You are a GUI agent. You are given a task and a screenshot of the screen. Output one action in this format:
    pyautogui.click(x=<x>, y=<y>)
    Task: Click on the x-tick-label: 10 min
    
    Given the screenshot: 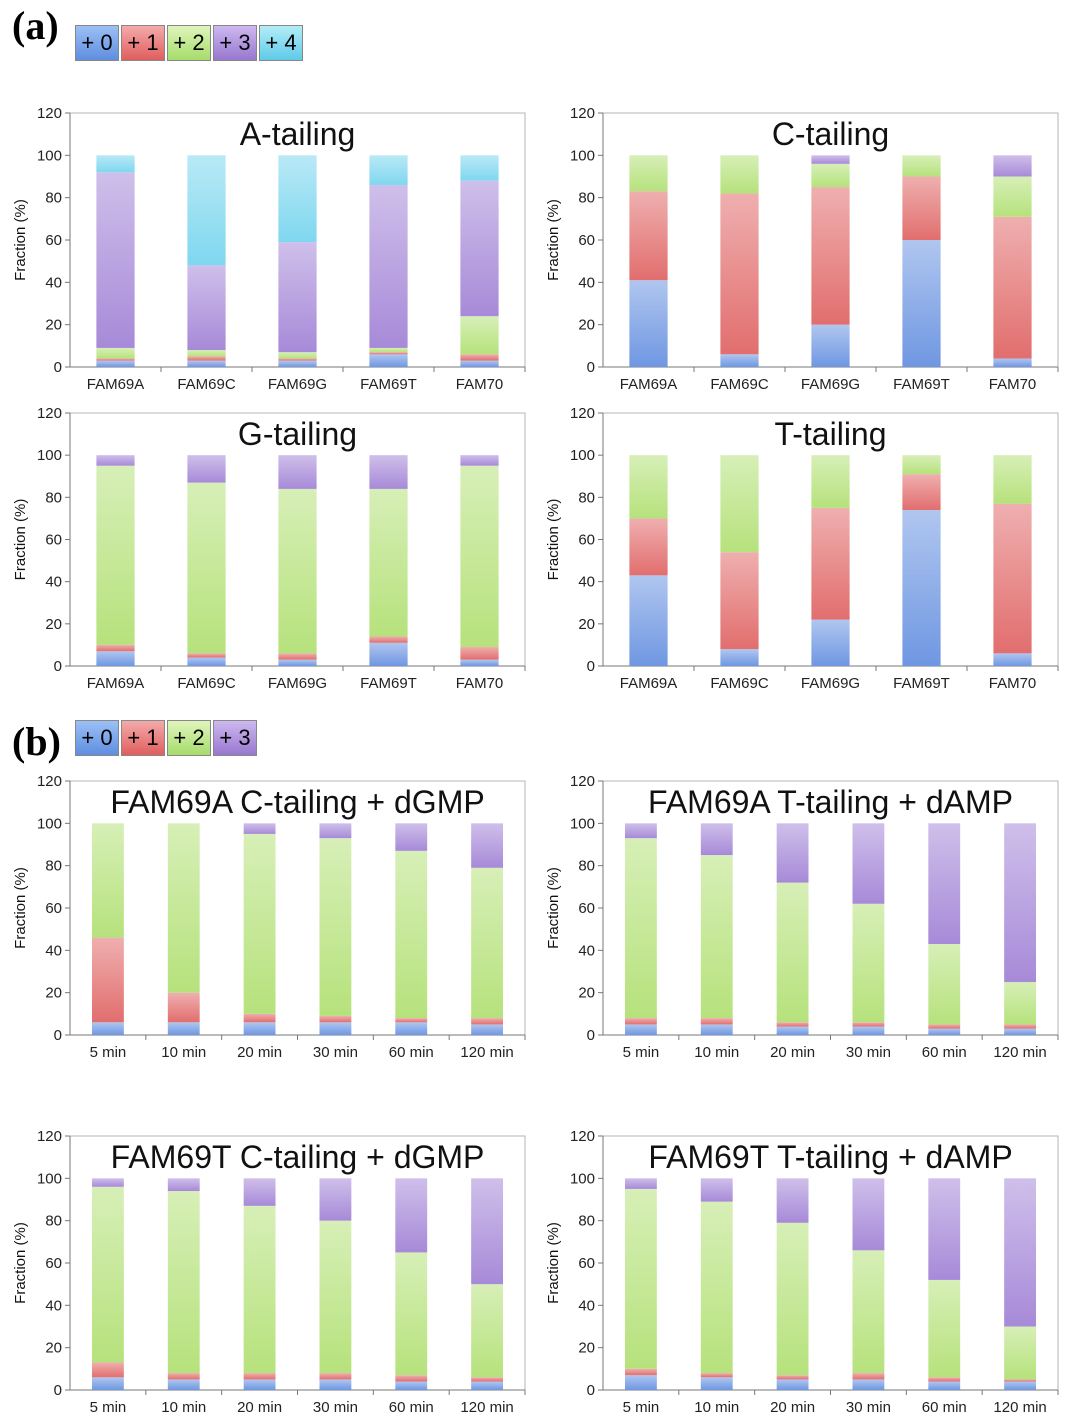 What is the action you would take?
    pyautogui.click(x=716, y=1052)
    